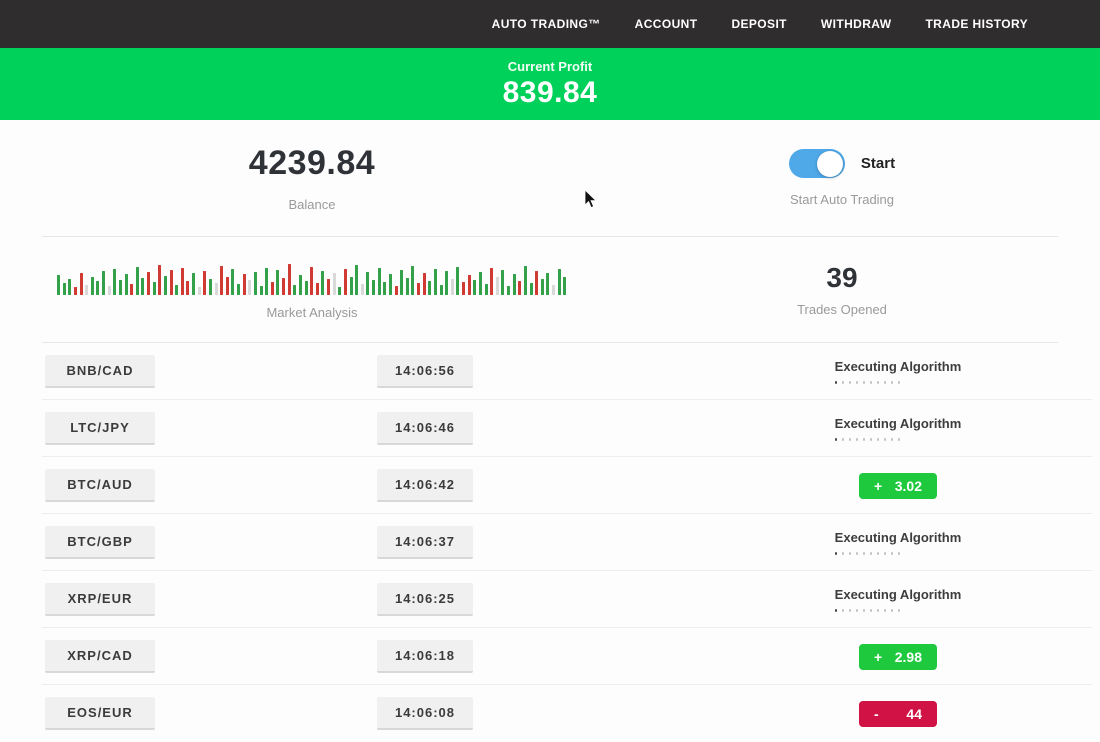 This screenshot has height=742, width=1100. Describe the element at coordinates (100, 656) in the screenshot. I see `pair-chip: XRP/CAD` at that location.